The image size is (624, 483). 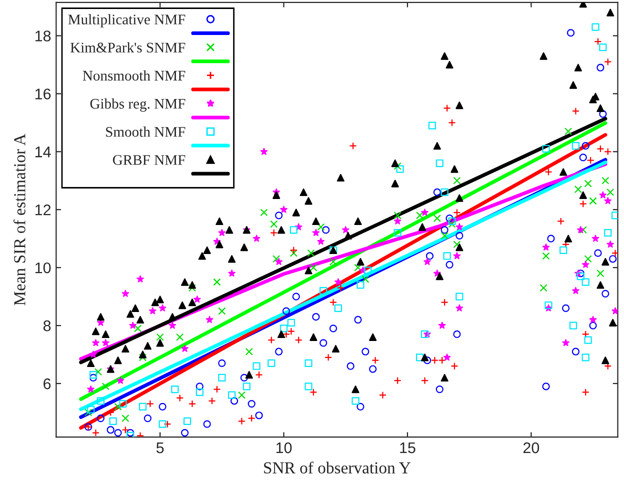 I want to click on x-axis-title: SNR of observation Y, so click(x=337, y=468).